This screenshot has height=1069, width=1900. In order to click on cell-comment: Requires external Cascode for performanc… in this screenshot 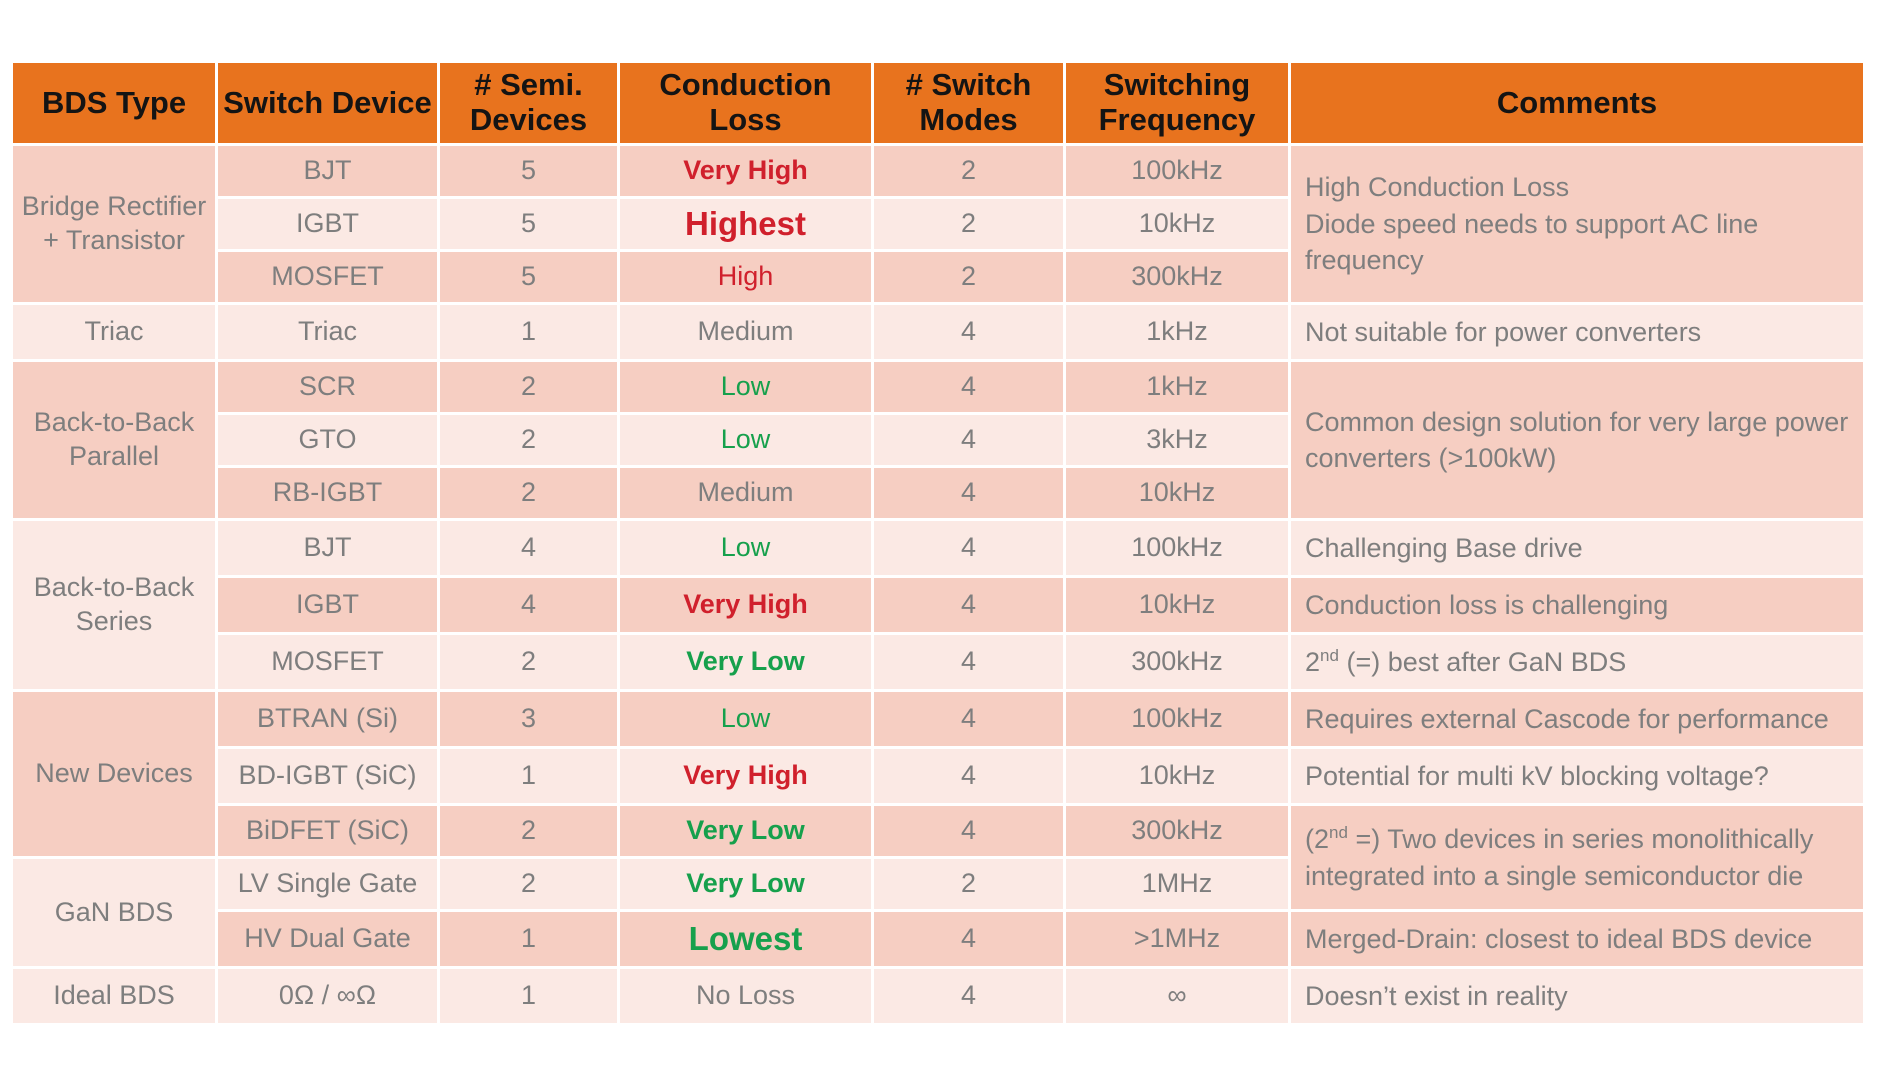, I will do `click(1577, 719)`.